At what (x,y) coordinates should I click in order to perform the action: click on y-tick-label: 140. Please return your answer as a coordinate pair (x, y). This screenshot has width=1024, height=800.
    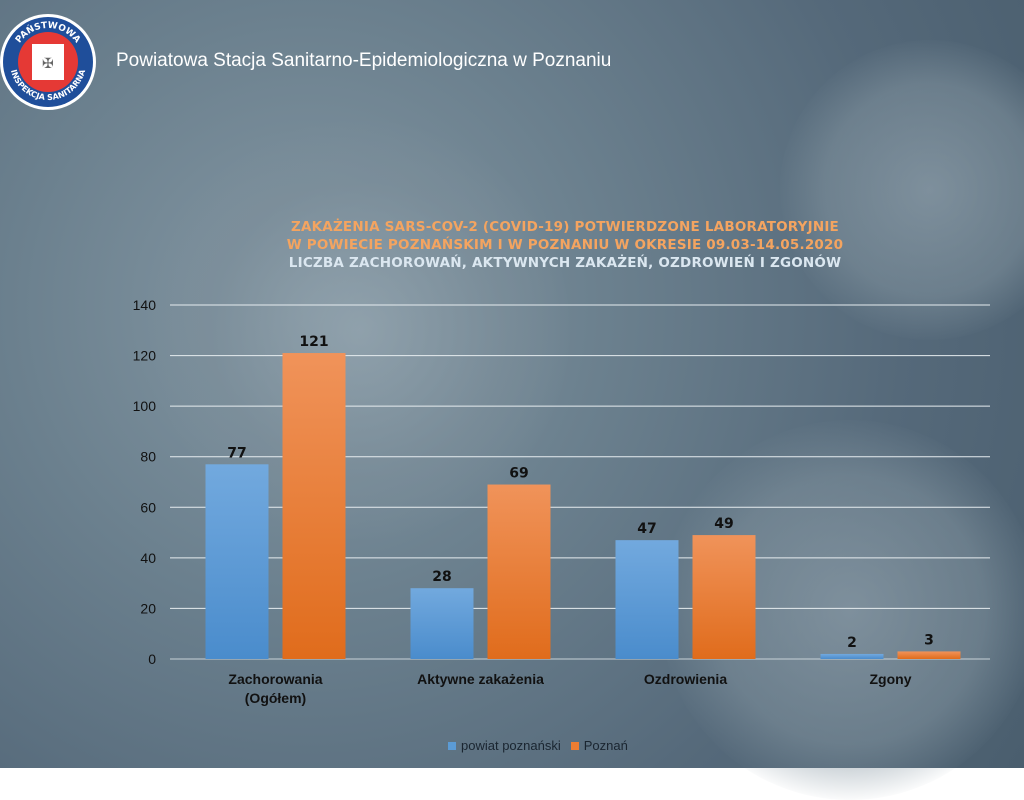
    Looking at the image, I should click on (145, 305).